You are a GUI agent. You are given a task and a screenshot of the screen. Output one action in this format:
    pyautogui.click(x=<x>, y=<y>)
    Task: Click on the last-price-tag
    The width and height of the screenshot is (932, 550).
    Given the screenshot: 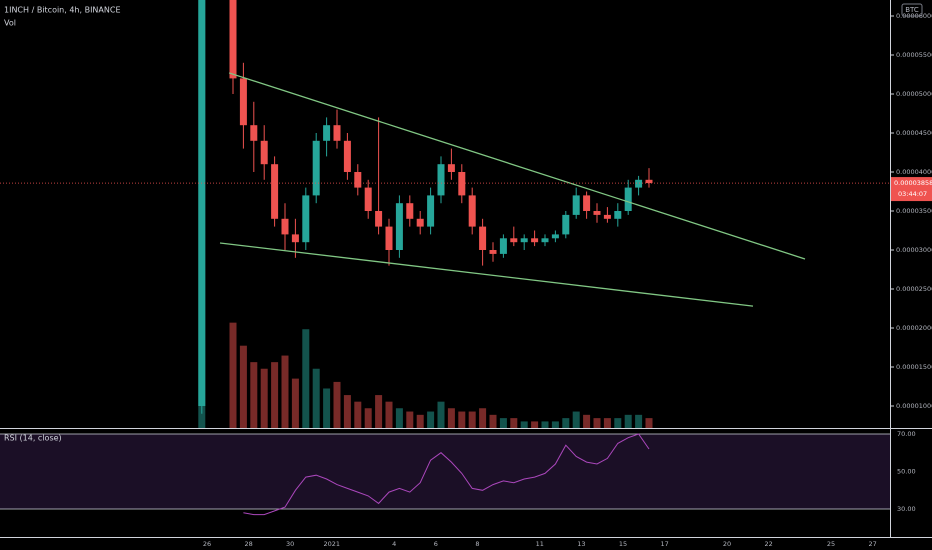 What is the action you would take?
    pyautogui.click(x=911, y=189)
    